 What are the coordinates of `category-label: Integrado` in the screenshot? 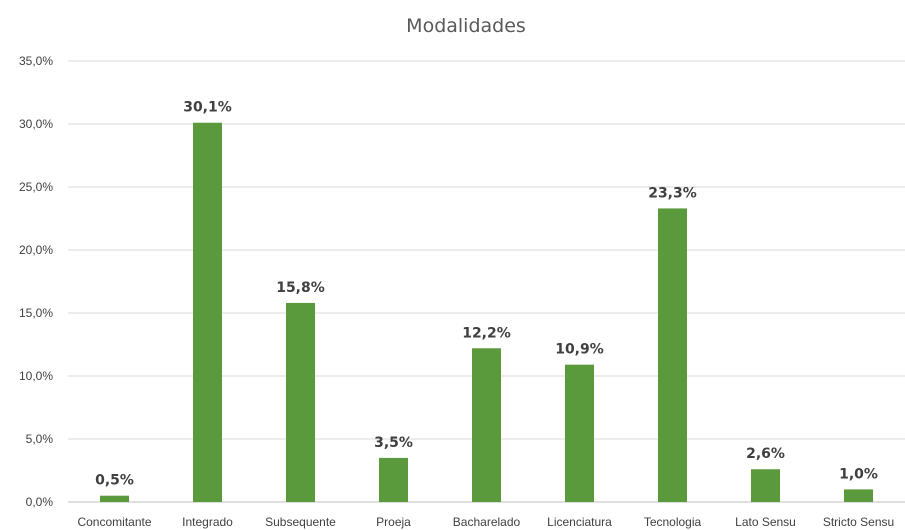 It's located at (207, 522).